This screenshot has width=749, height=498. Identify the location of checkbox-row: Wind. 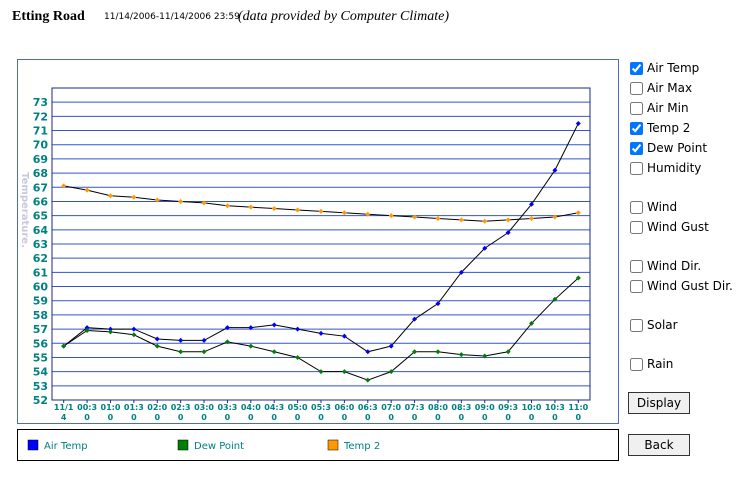
(653, 207).